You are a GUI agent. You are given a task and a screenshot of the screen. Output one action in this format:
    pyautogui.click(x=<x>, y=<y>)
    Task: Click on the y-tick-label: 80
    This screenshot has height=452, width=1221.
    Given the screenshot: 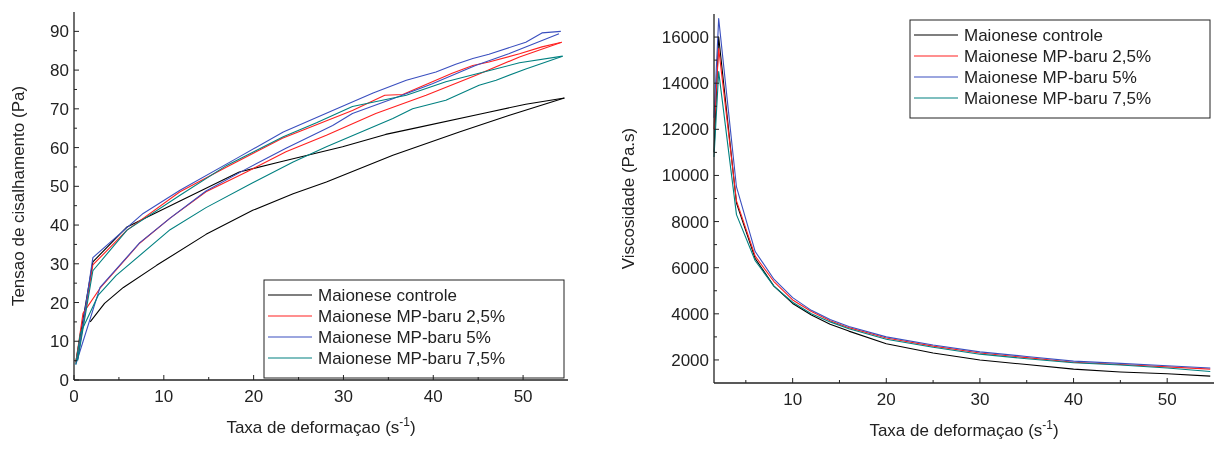 What is the action you would take?
    pyautogui.click(x=59, y=71)
    